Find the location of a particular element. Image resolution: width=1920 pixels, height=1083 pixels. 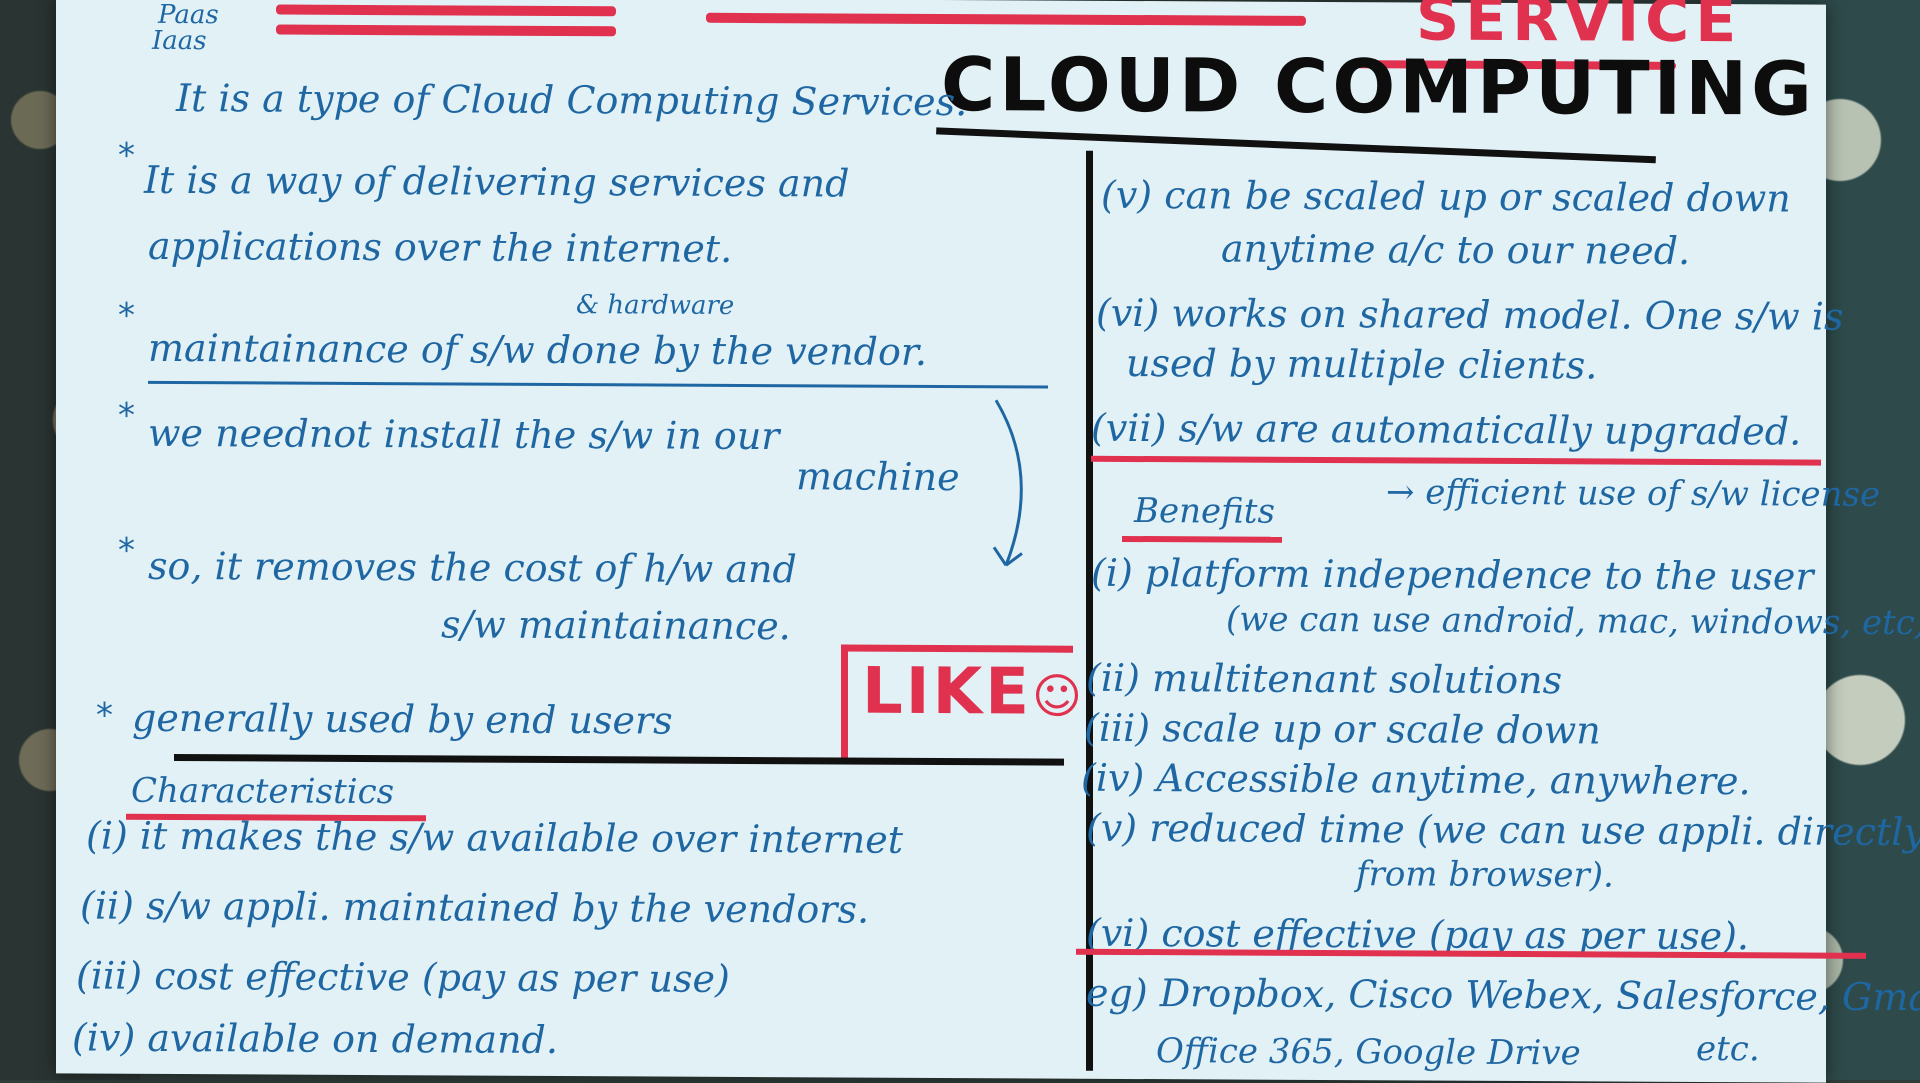

right-point-1-line1: (v) can be scaled up or scaled down is located at coordinates (1446, 196).